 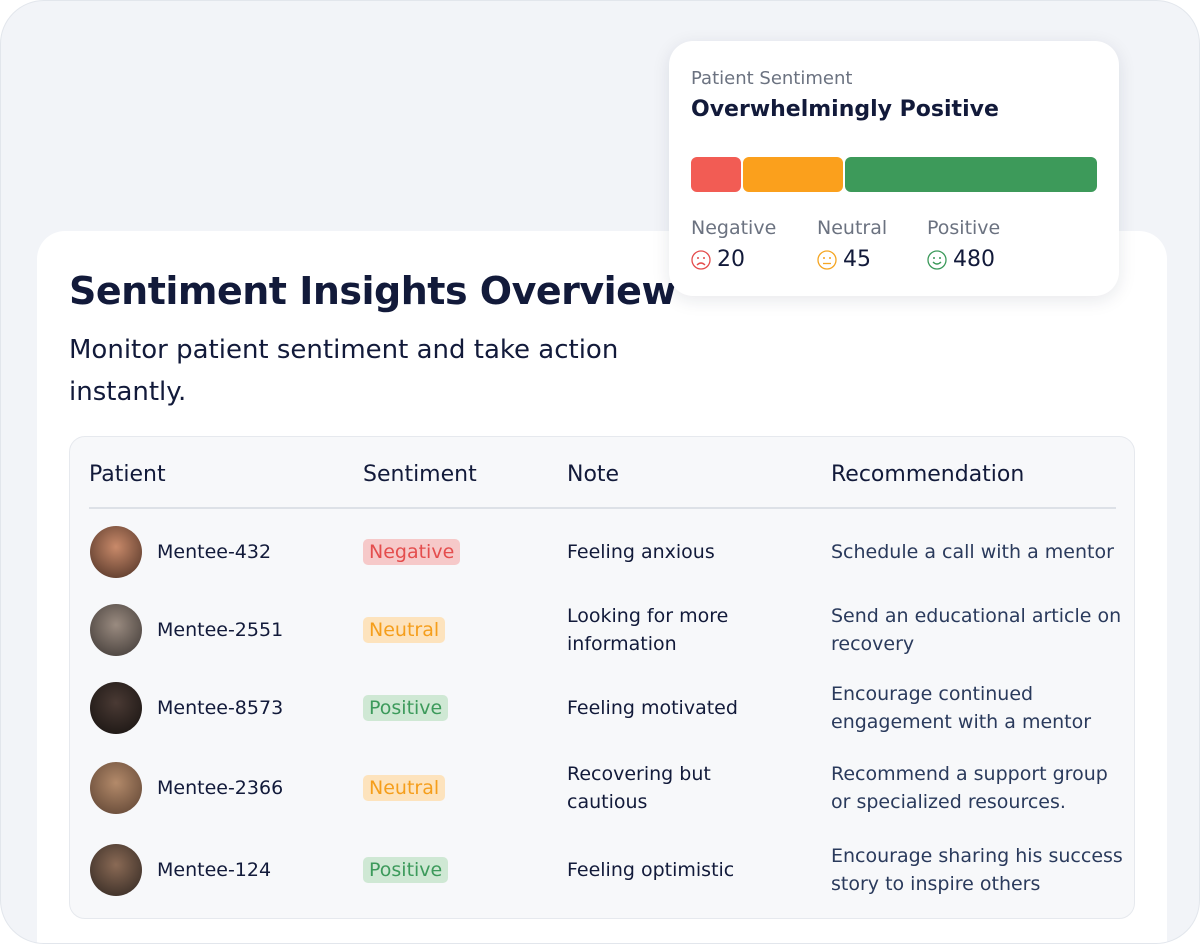 What do you see at coordinates (214, 870) in the screenshot?
I see `patient-name: Mentee-124` at bounding box center [214, 870].